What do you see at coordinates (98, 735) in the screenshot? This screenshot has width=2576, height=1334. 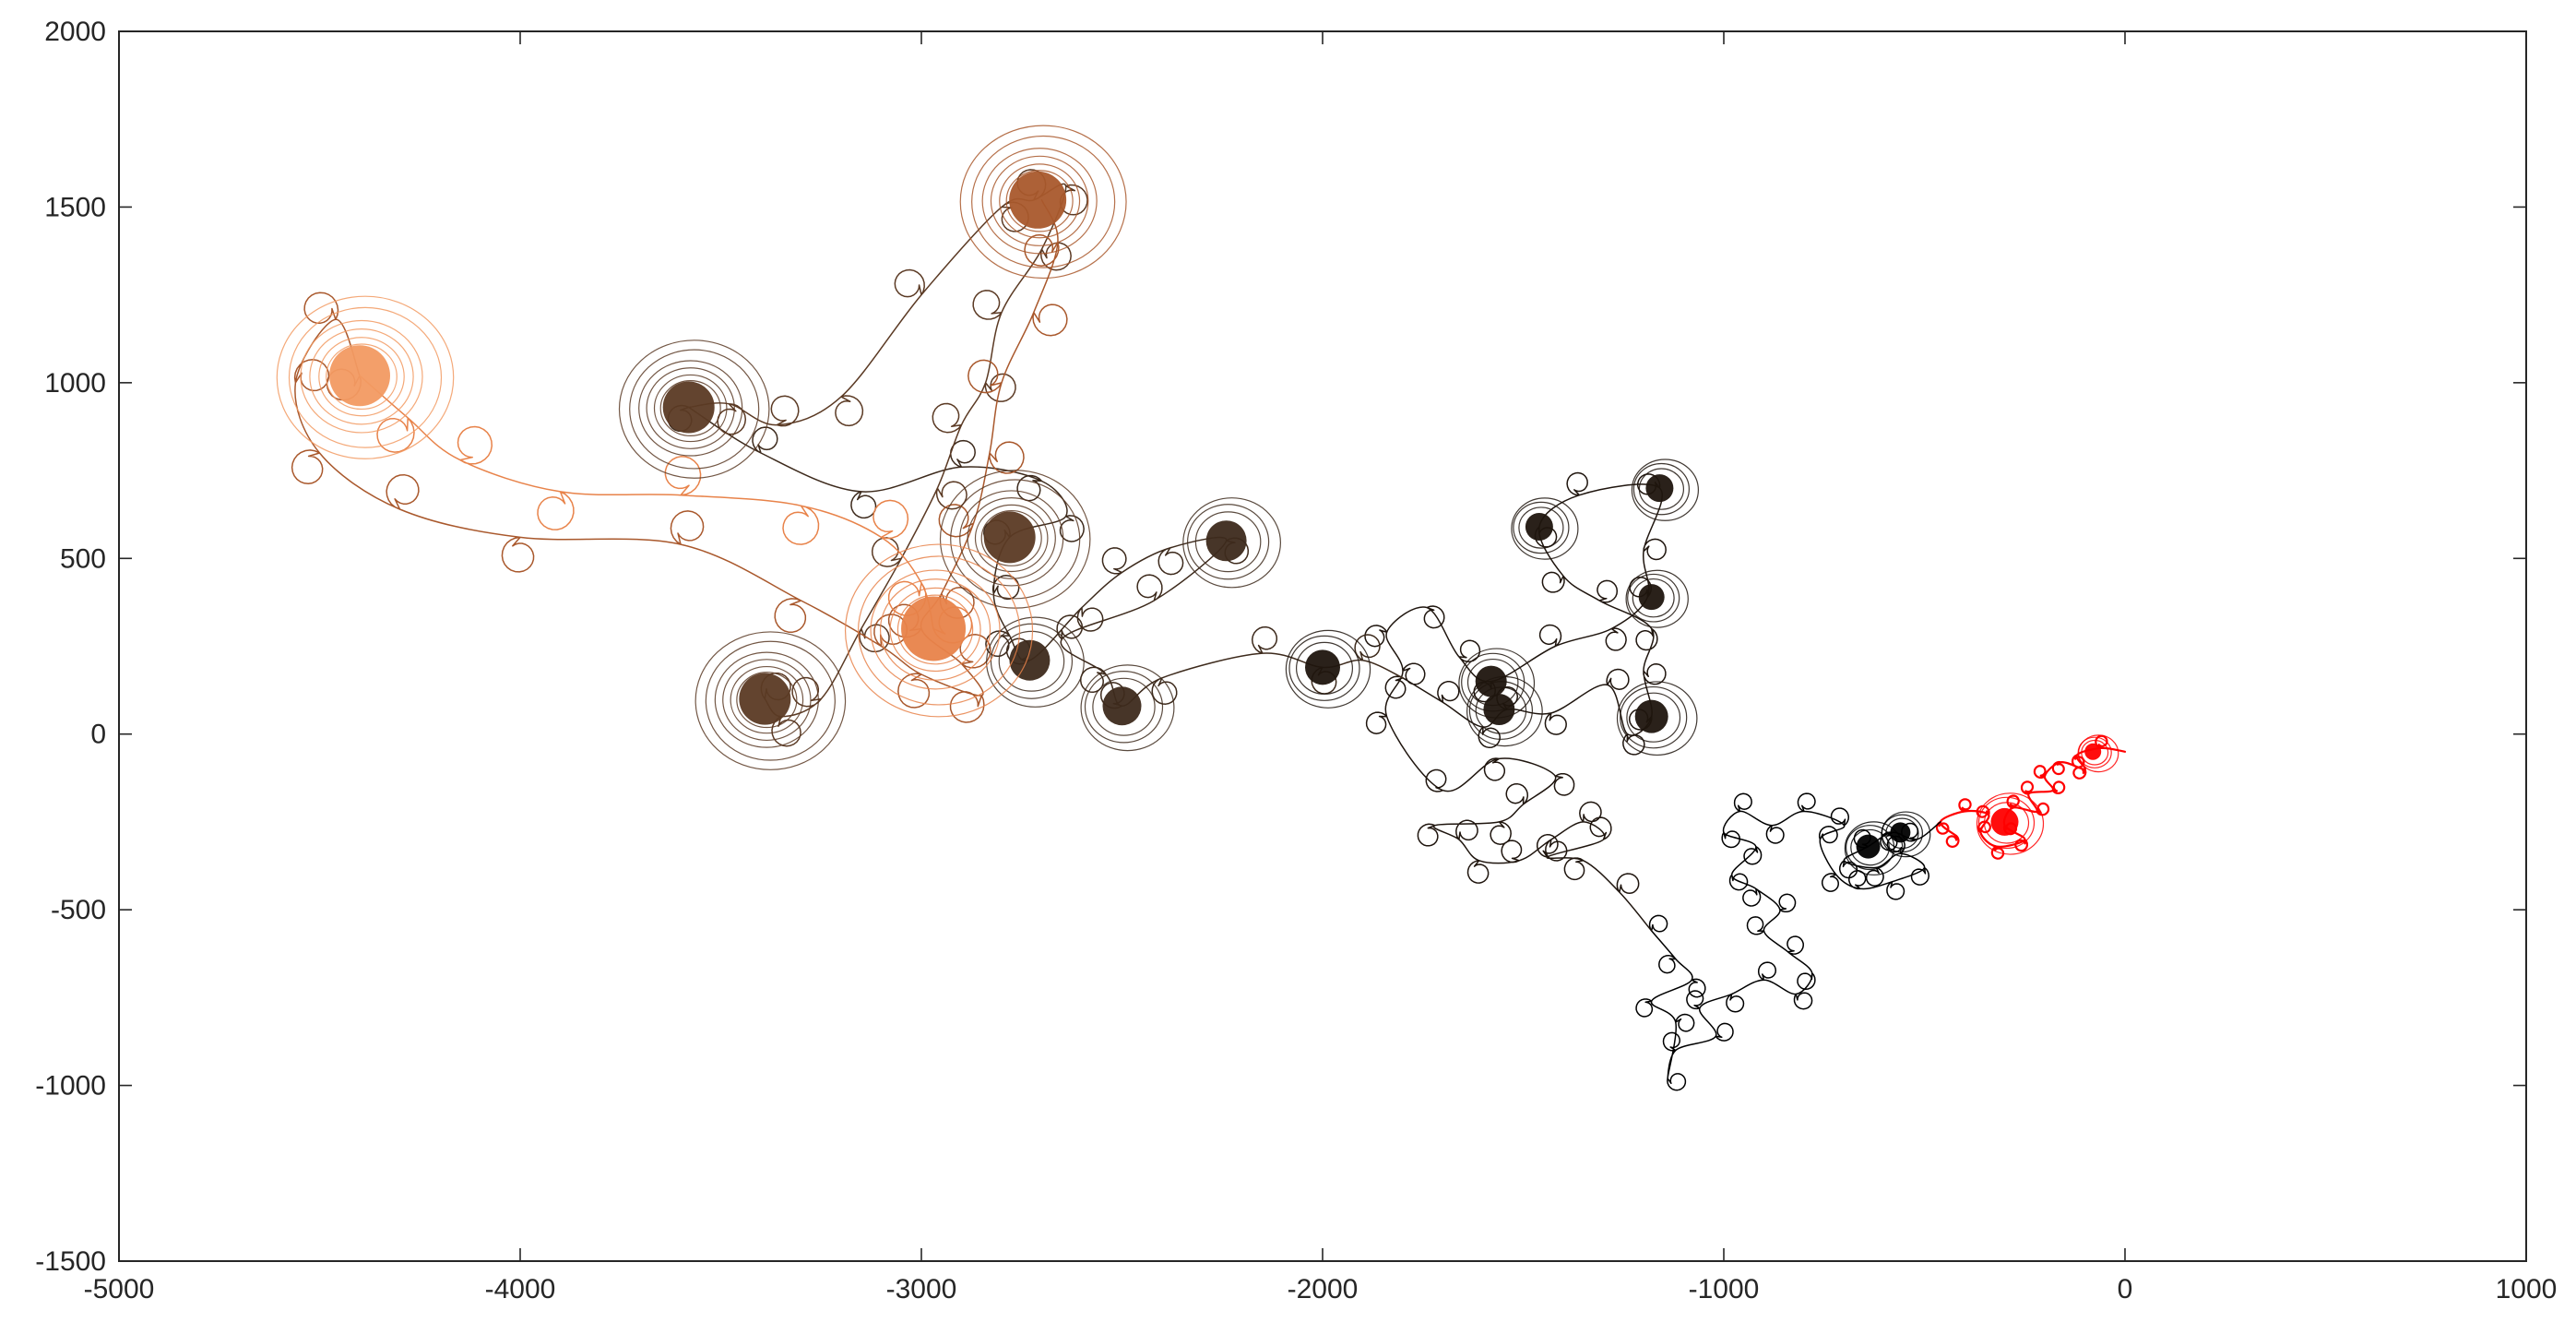 I see `y-tick-label: 0` at bounding box center [98, 735].